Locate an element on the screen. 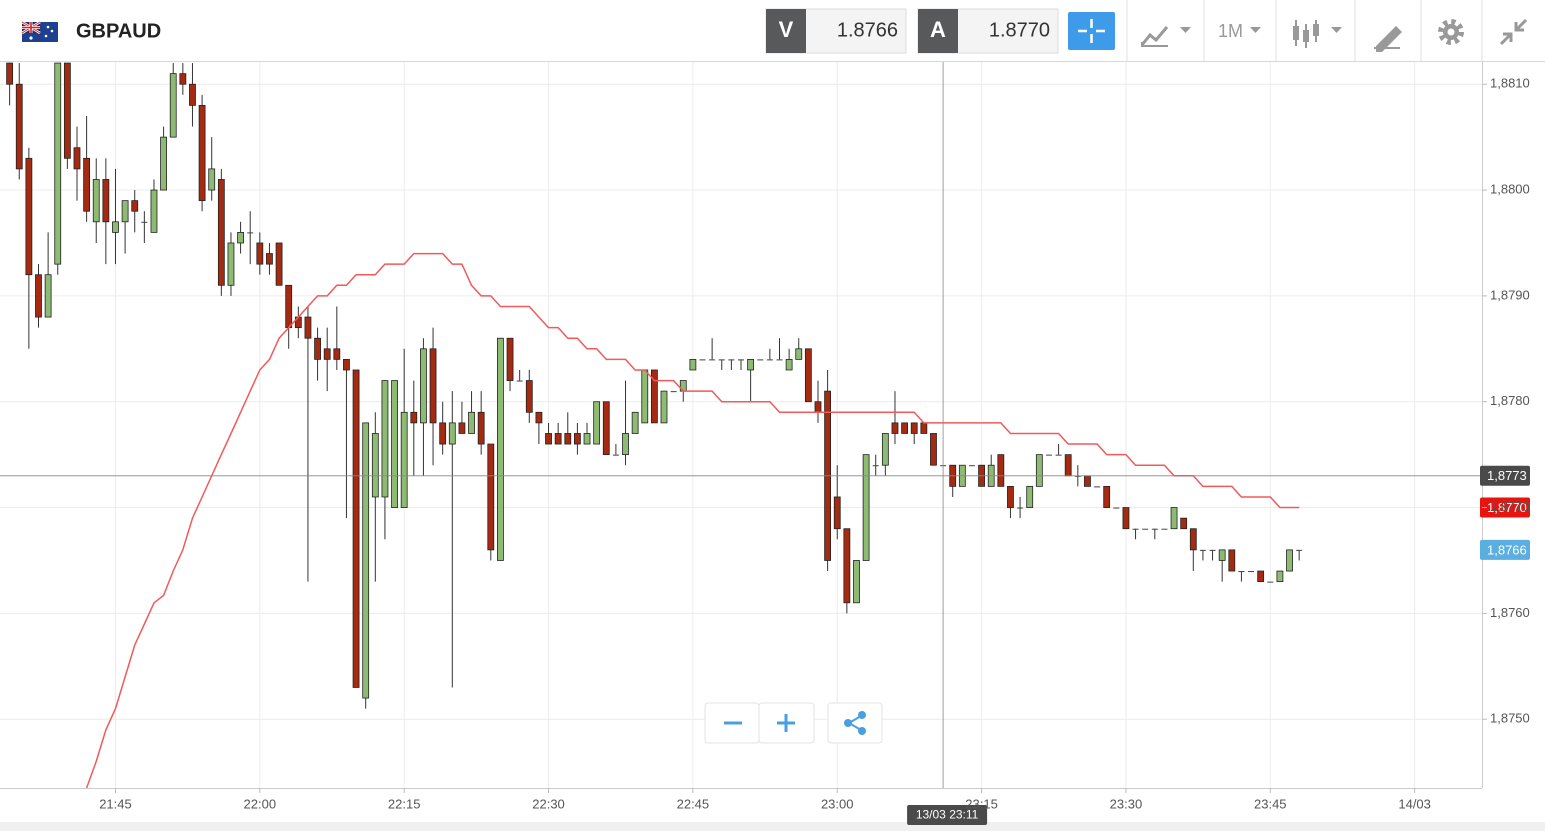  y-tick-label: 1,8800 is located at coordinates (1510, 188).